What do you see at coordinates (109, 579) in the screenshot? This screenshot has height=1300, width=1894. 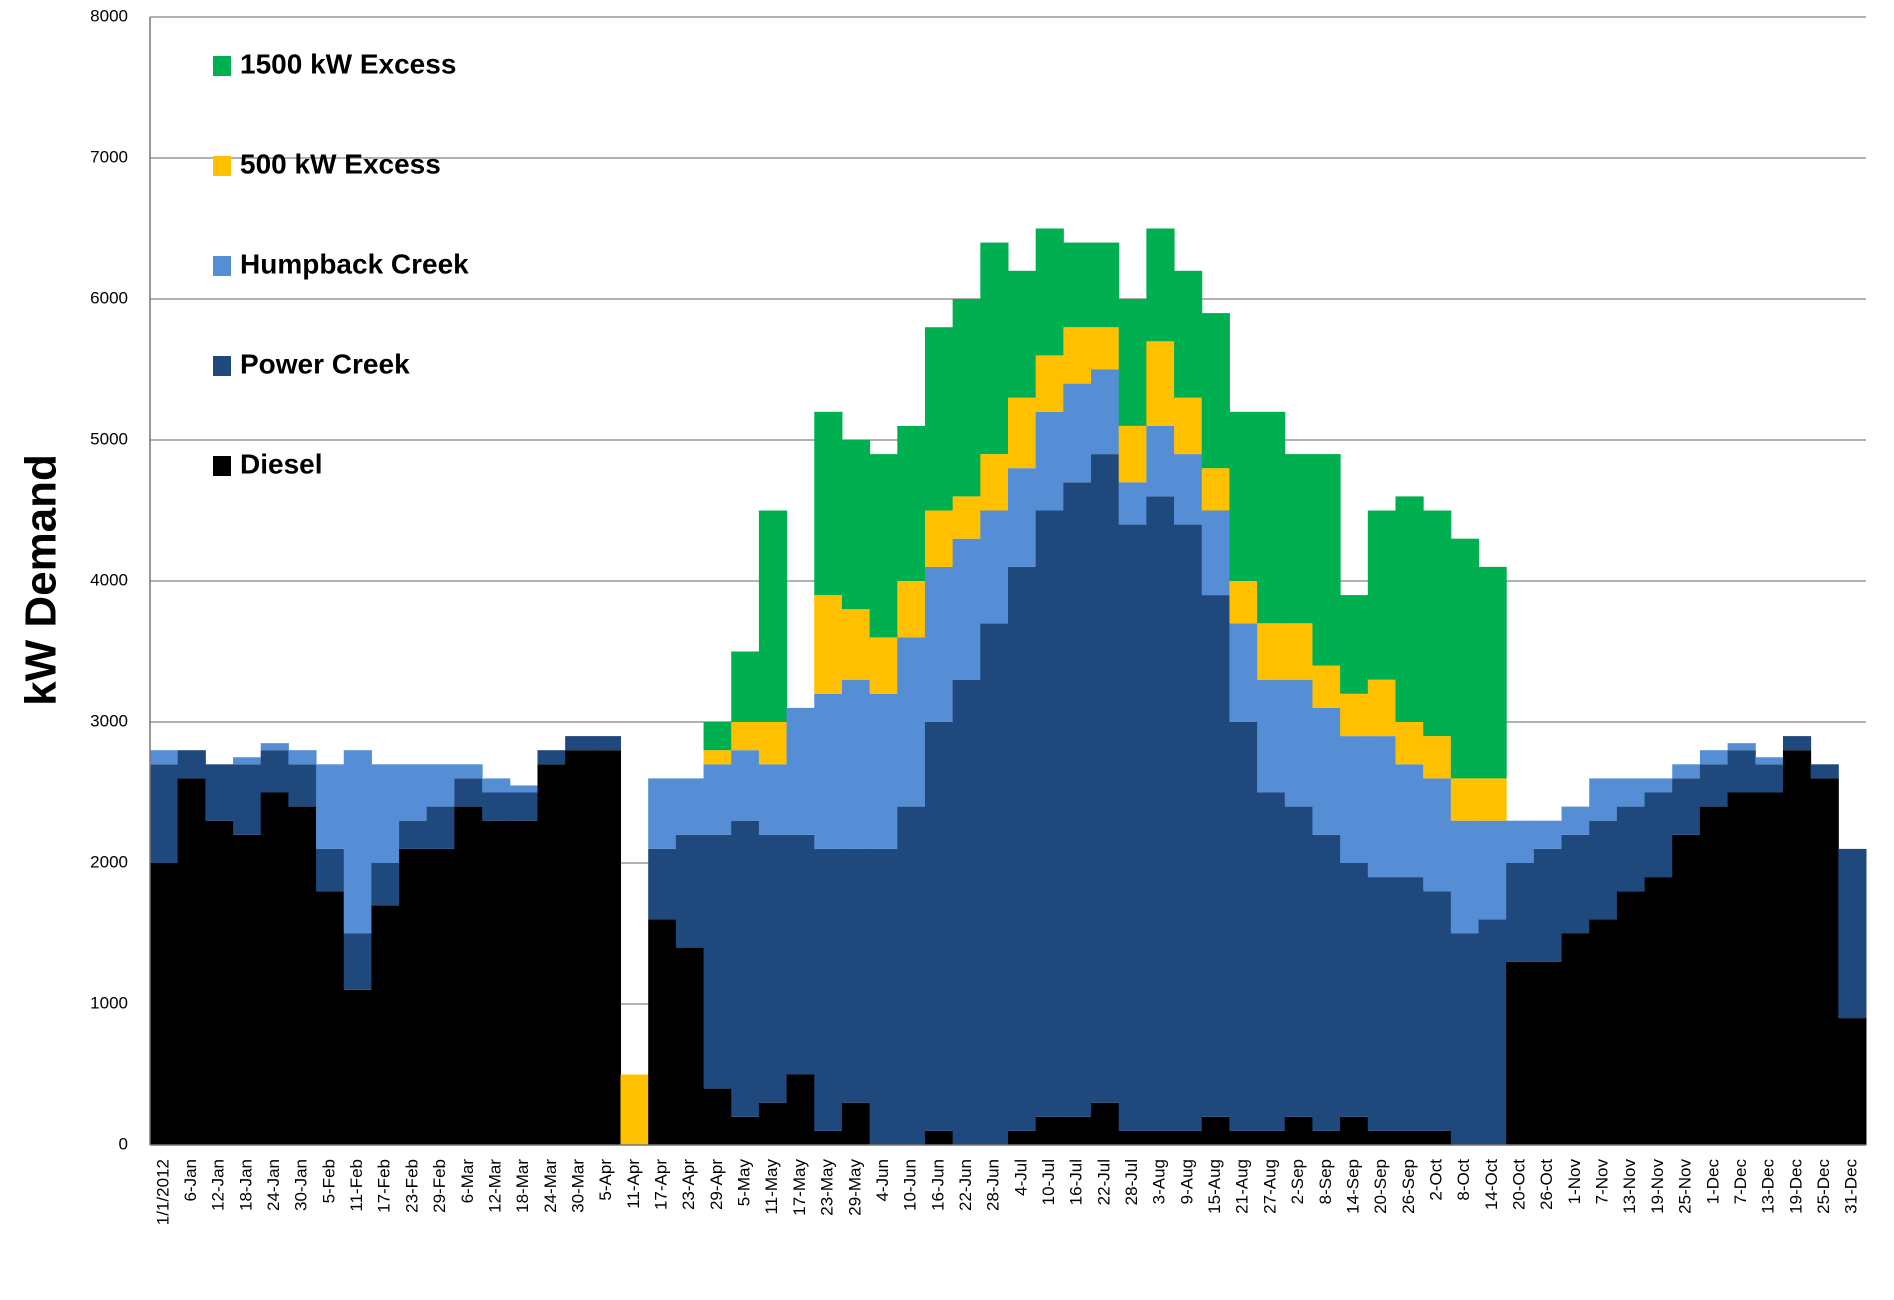 I see `y-tick-label: 4000` at bounding box center [109, 579].